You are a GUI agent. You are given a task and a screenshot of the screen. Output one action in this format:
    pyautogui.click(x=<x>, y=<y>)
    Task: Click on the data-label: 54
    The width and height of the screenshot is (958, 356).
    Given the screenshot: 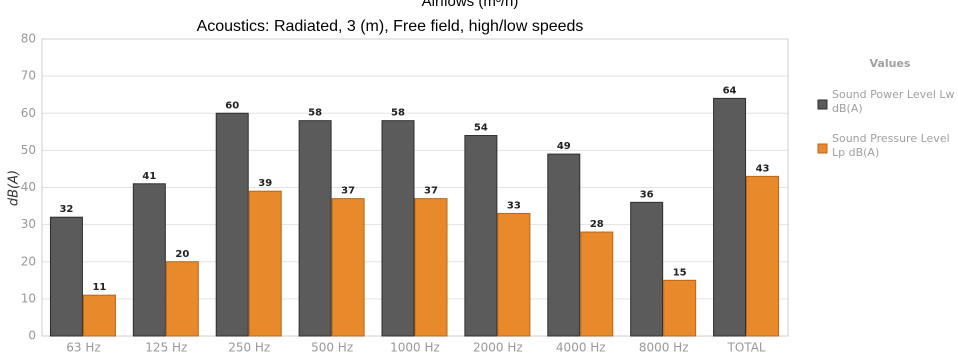 What is the action you would take?
    pyautogui.click(x=481, y=128)
    